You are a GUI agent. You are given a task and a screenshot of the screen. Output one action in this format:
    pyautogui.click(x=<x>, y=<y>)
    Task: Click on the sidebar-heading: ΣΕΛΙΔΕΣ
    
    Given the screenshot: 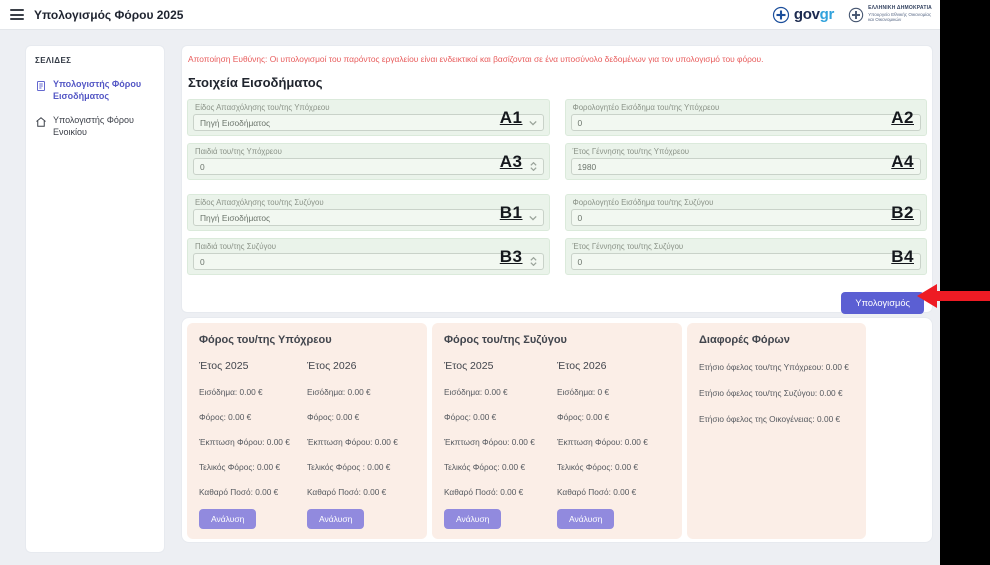 What is the action you would take?
    pyautogui.click(x=53, y=60)
    